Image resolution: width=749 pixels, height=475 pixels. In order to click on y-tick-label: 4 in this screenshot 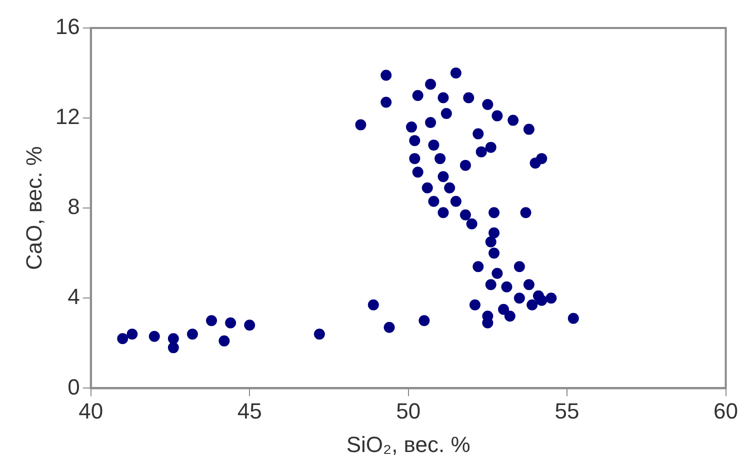, I will do `click(74, 297)`.